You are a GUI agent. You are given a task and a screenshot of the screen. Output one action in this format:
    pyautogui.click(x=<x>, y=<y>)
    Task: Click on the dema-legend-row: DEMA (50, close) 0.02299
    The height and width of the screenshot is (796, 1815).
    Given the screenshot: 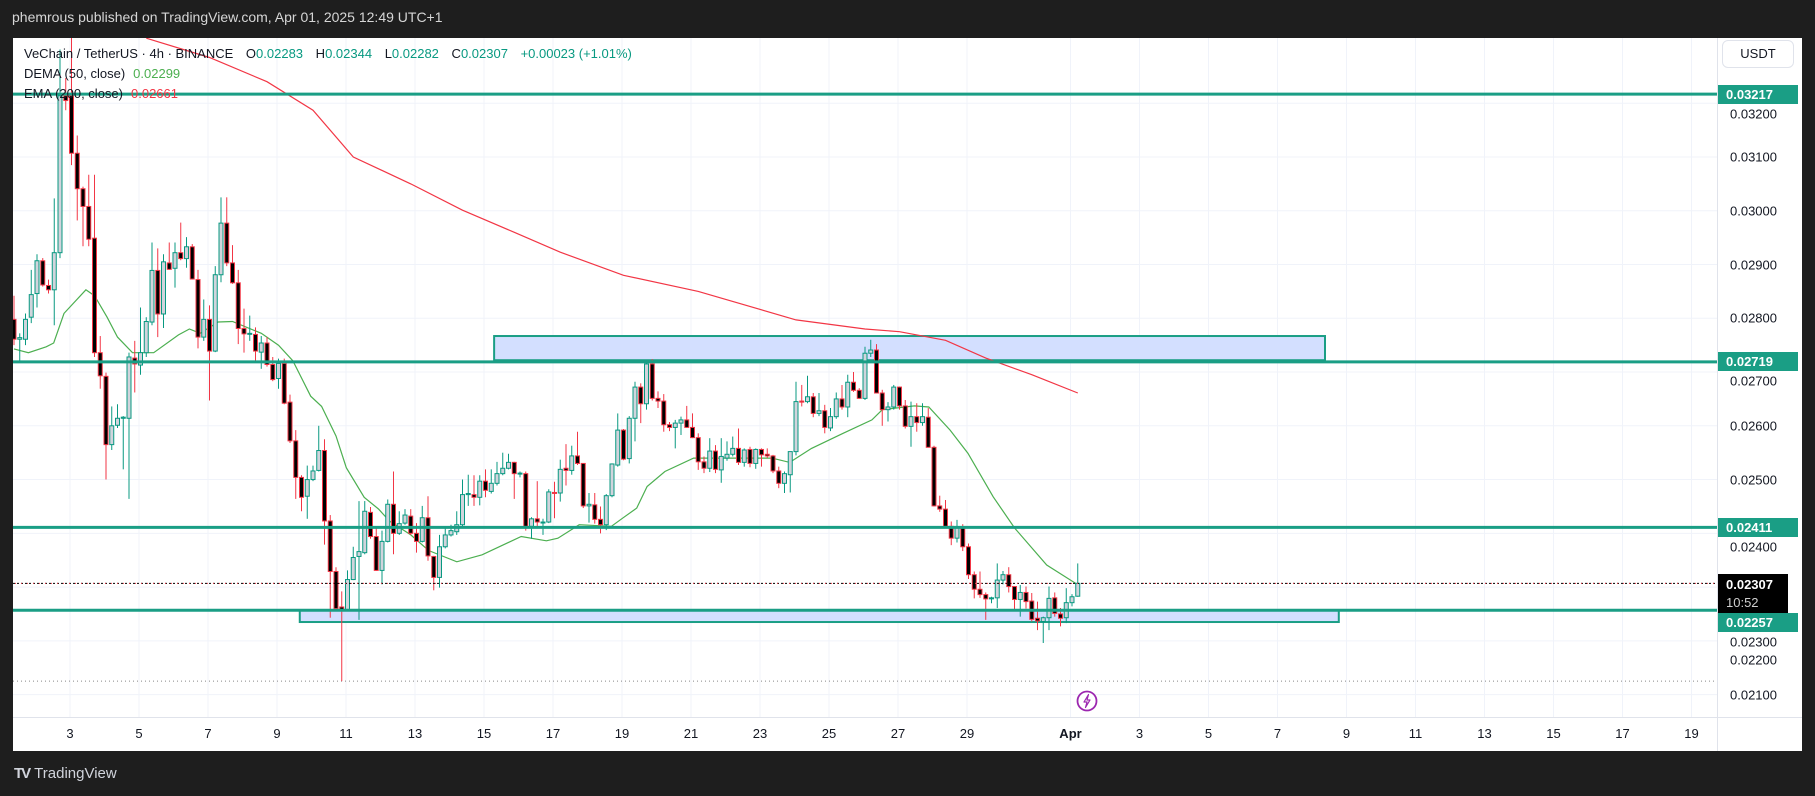 What is the action you would take?
    pyautogui.click(x=328, y=74)
    